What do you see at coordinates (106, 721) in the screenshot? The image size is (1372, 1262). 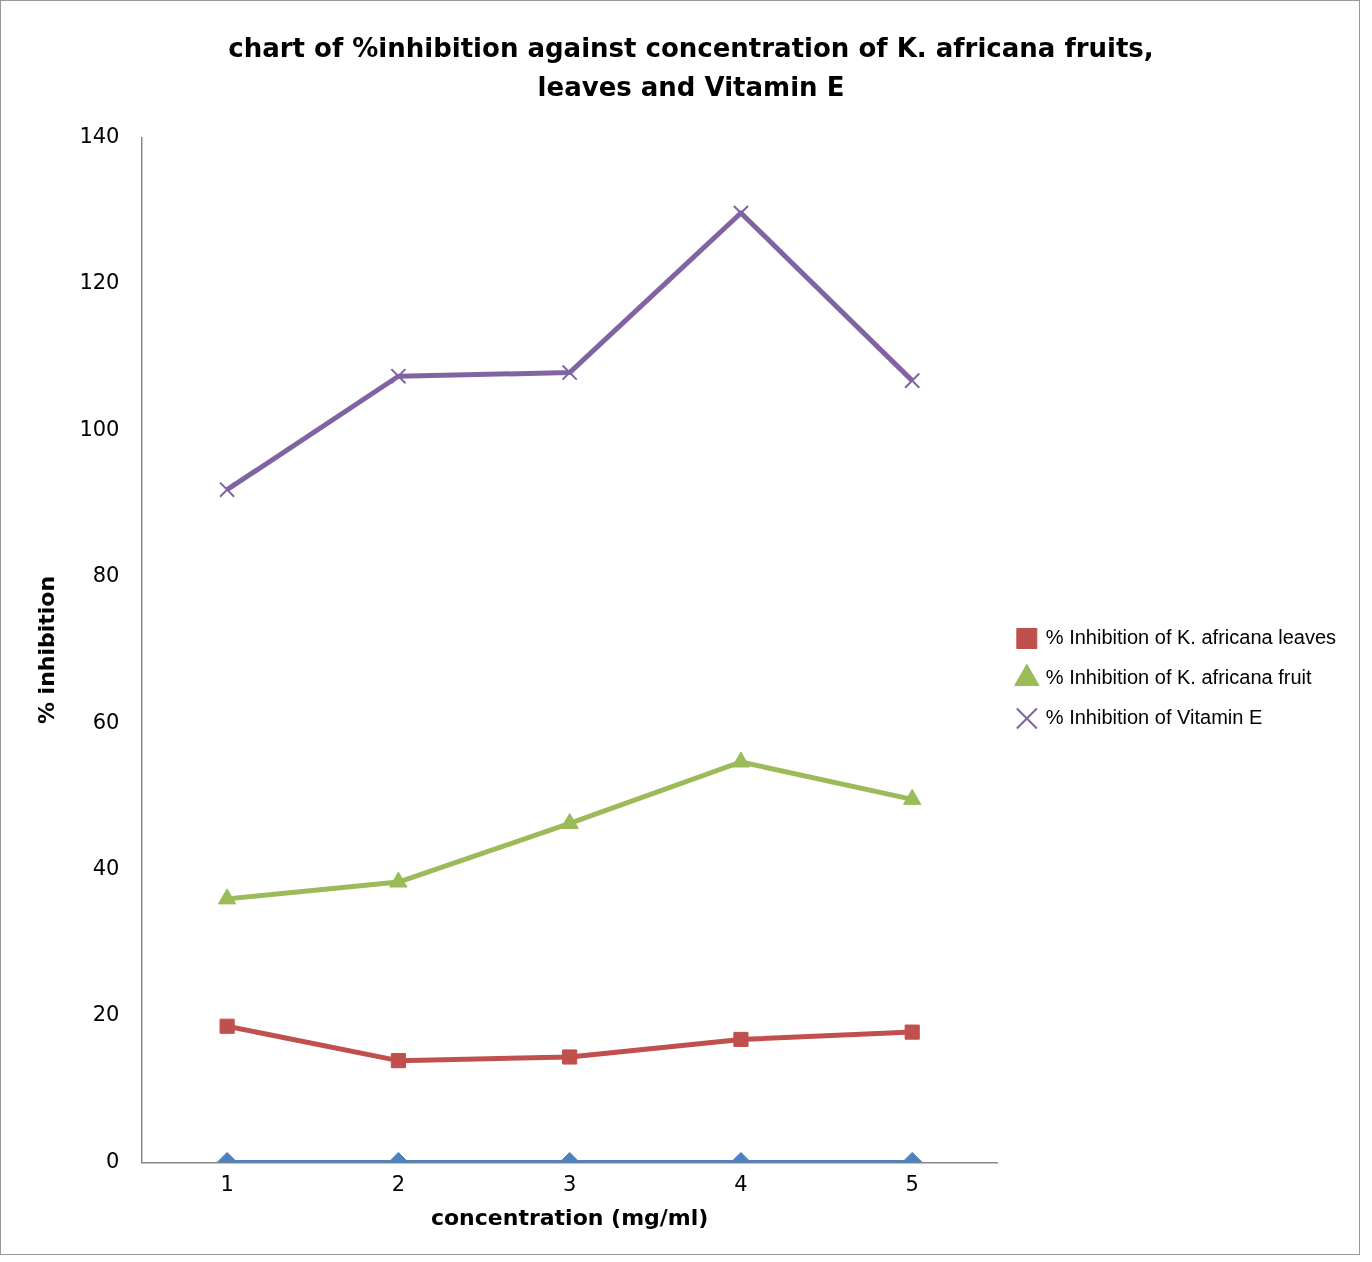 I see `y-tick-label: 60` at bounding box center [106, 721].